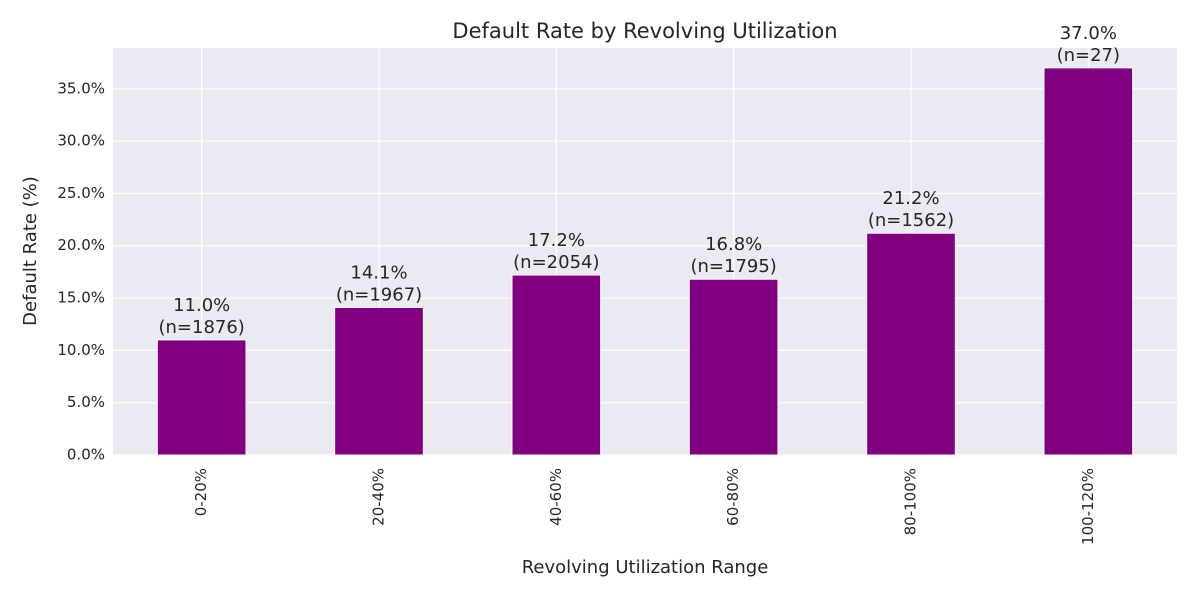 This screenshot has height=600, width=1200. Describe the element at coordinates (733, 244) in the screenshot. I see `value-label: 16.8%` at that location.